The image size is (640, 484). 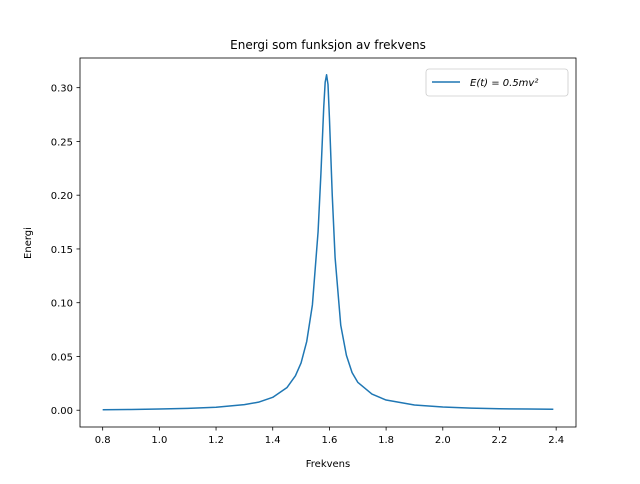 I want to click on y-tick-label: 0.15, so click(x=62, y=250).